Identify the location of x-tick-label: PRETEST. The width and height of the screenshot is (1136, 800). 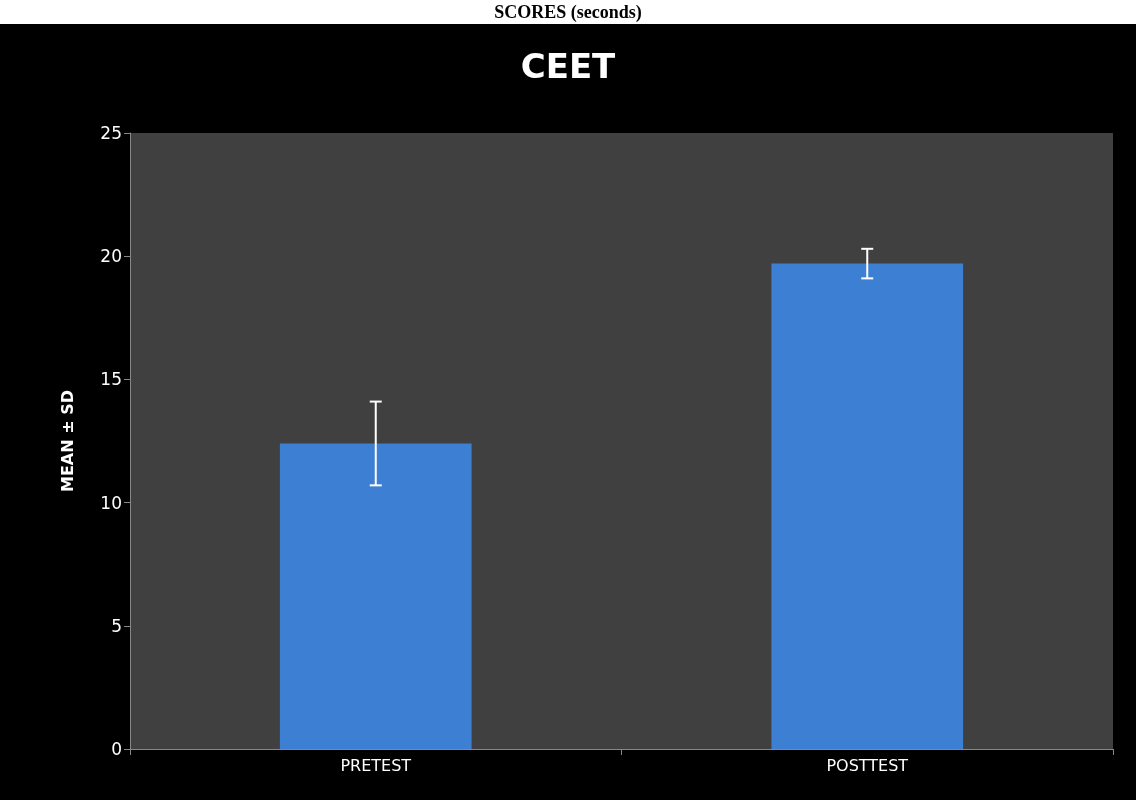
(376, 765).